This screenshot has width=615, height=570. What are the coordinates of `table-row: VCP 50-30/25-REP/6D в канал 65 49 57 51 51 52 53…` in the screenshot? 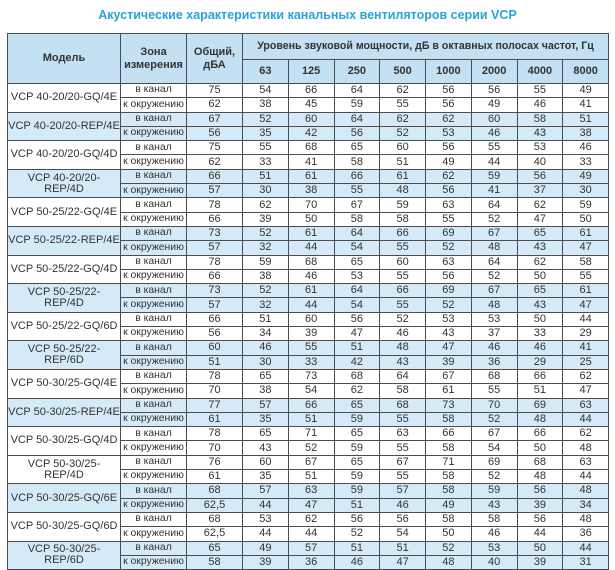 It's located at (308, 555).